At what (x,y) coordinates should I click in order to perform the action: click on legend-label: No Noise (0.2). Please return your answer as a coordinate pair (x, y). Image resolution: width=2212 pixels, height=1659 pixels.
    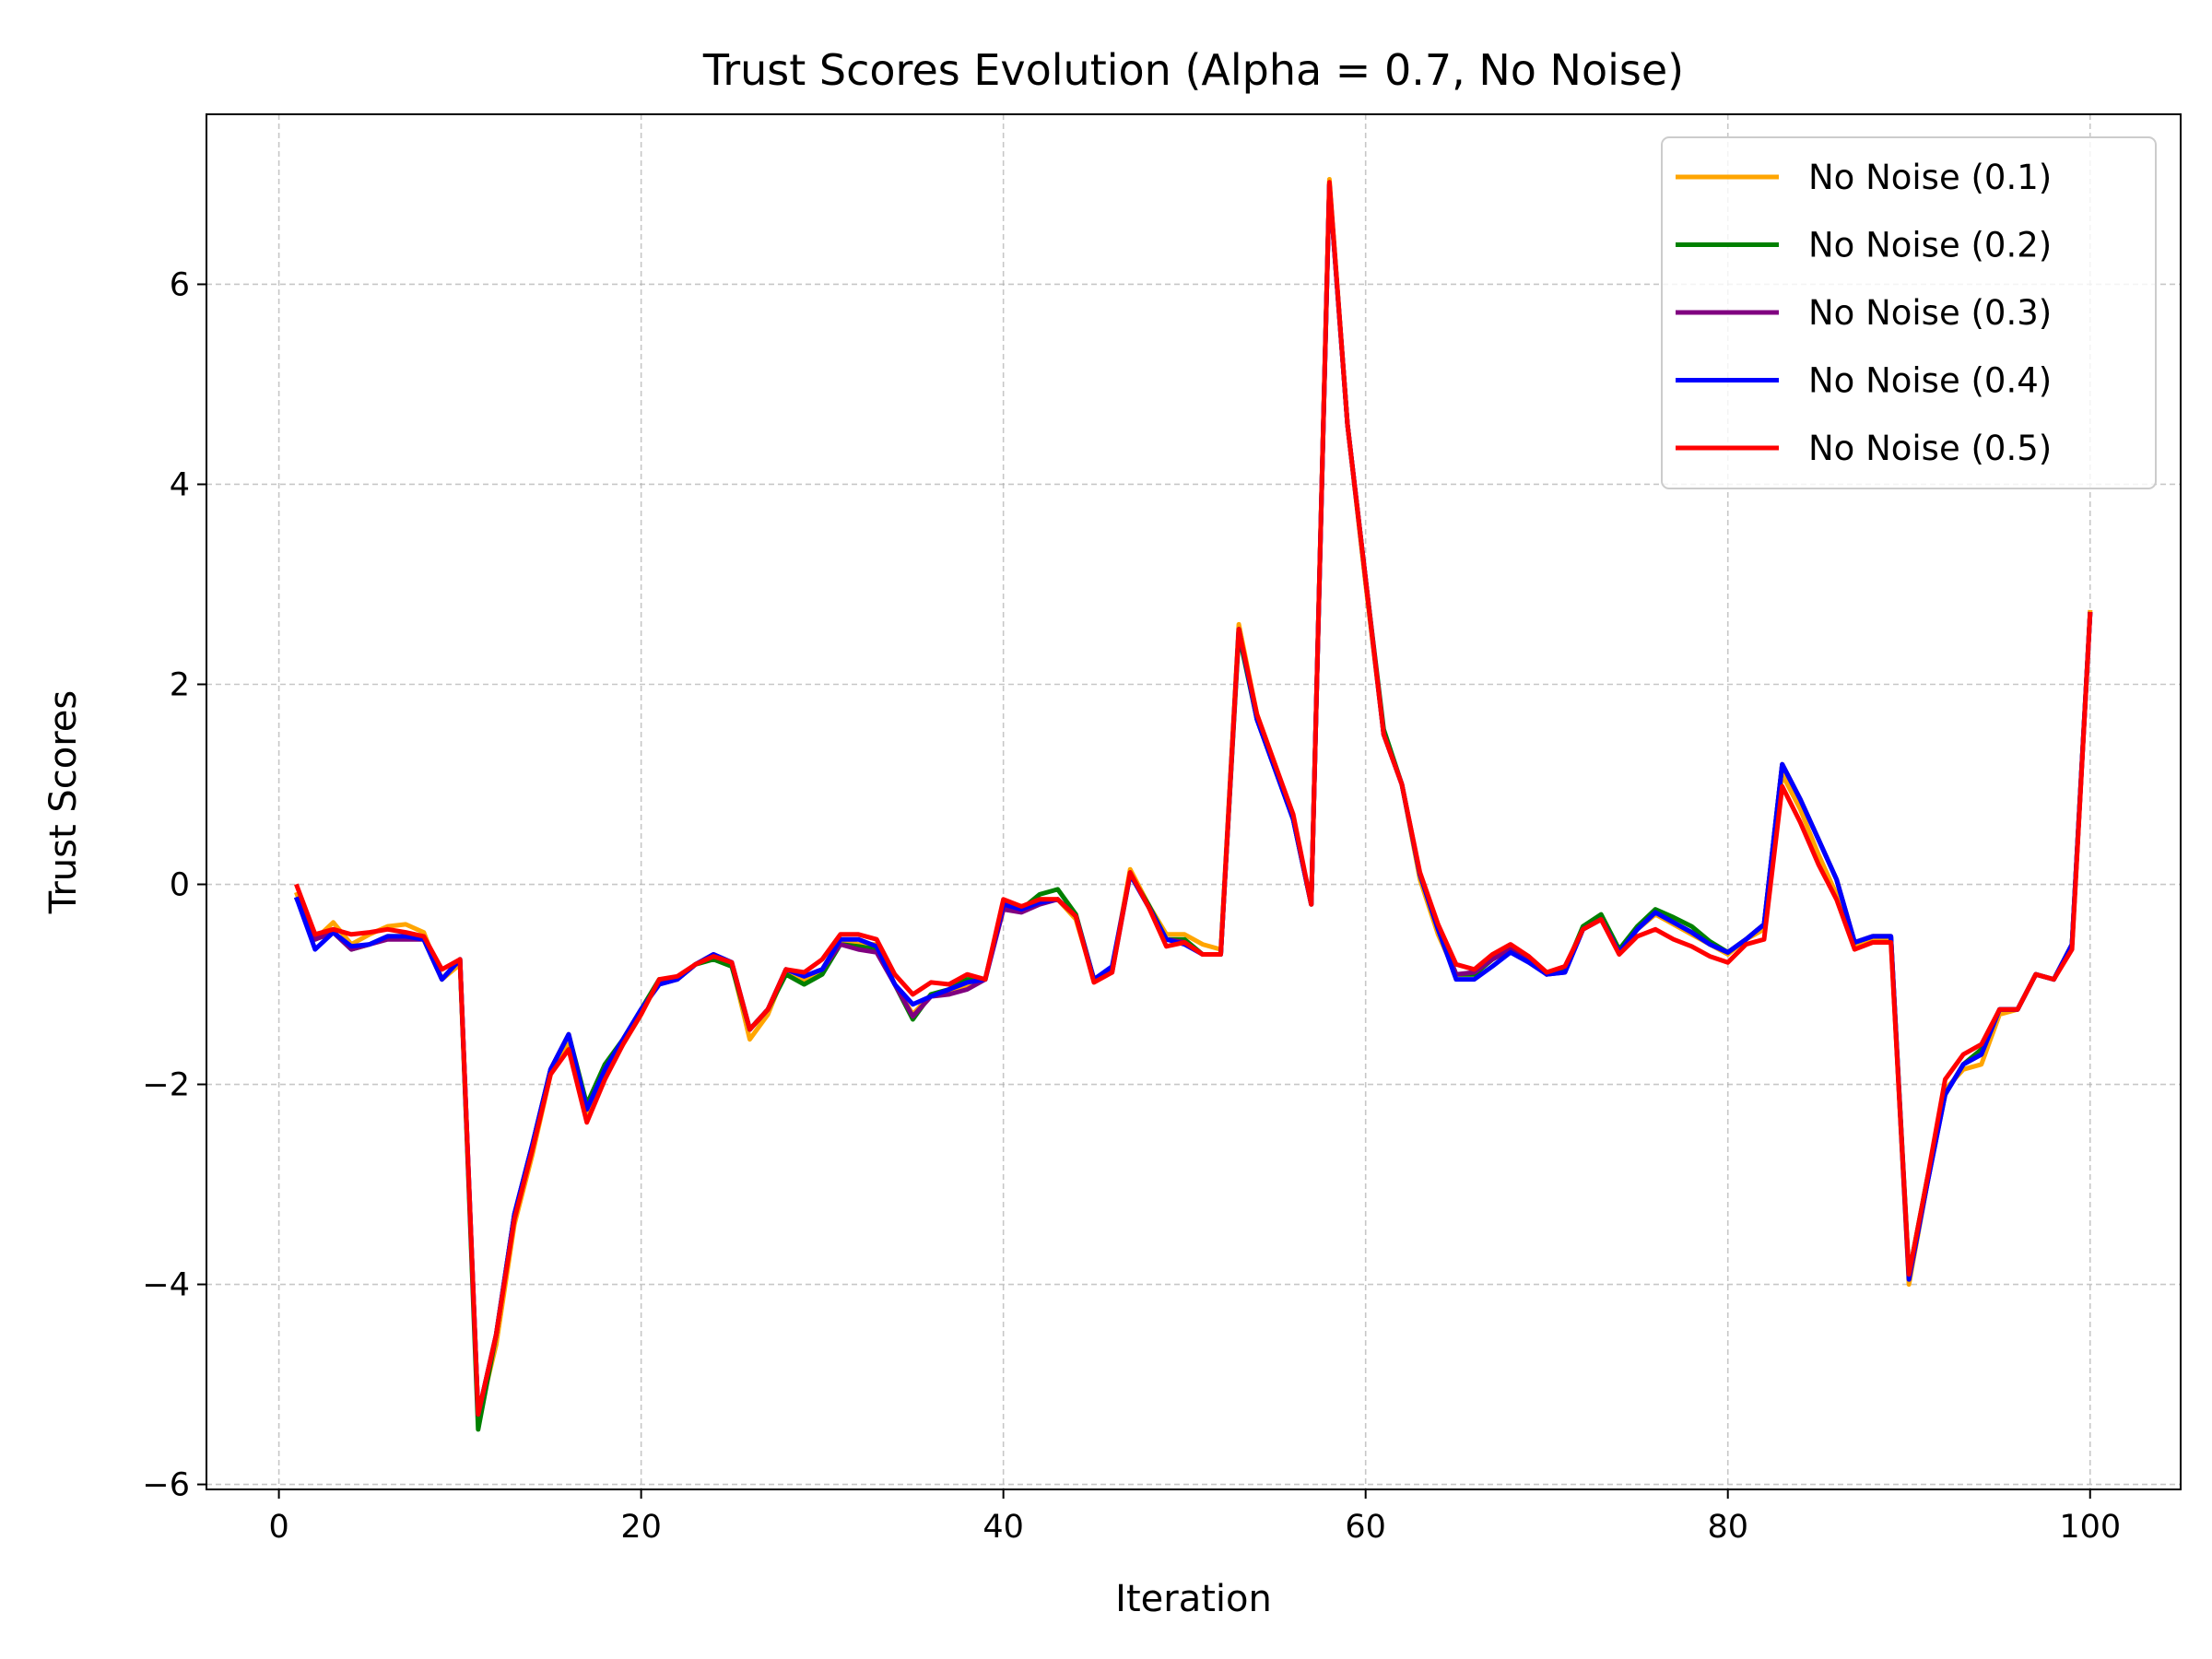
    Looking at the image, I should click on (1930, 245).